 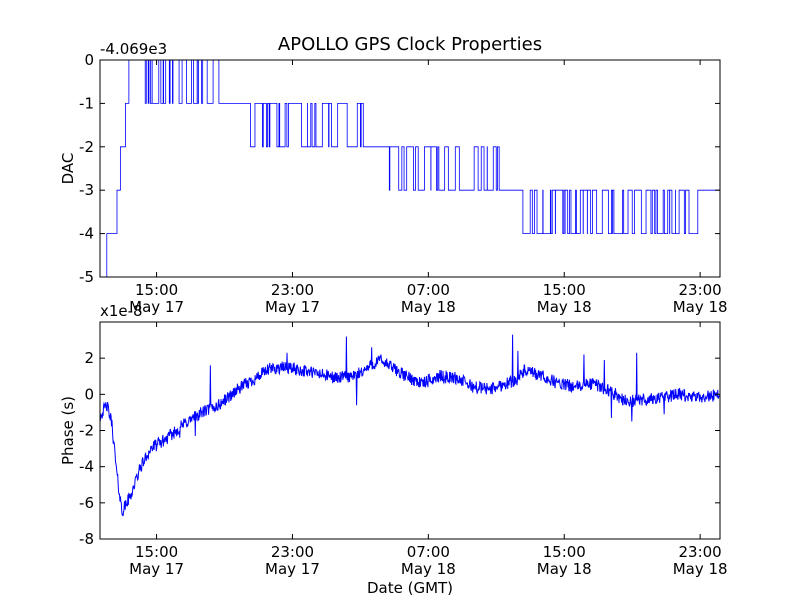 I want to click on dac-ytick-label: 0, so click(x=89, y=60).